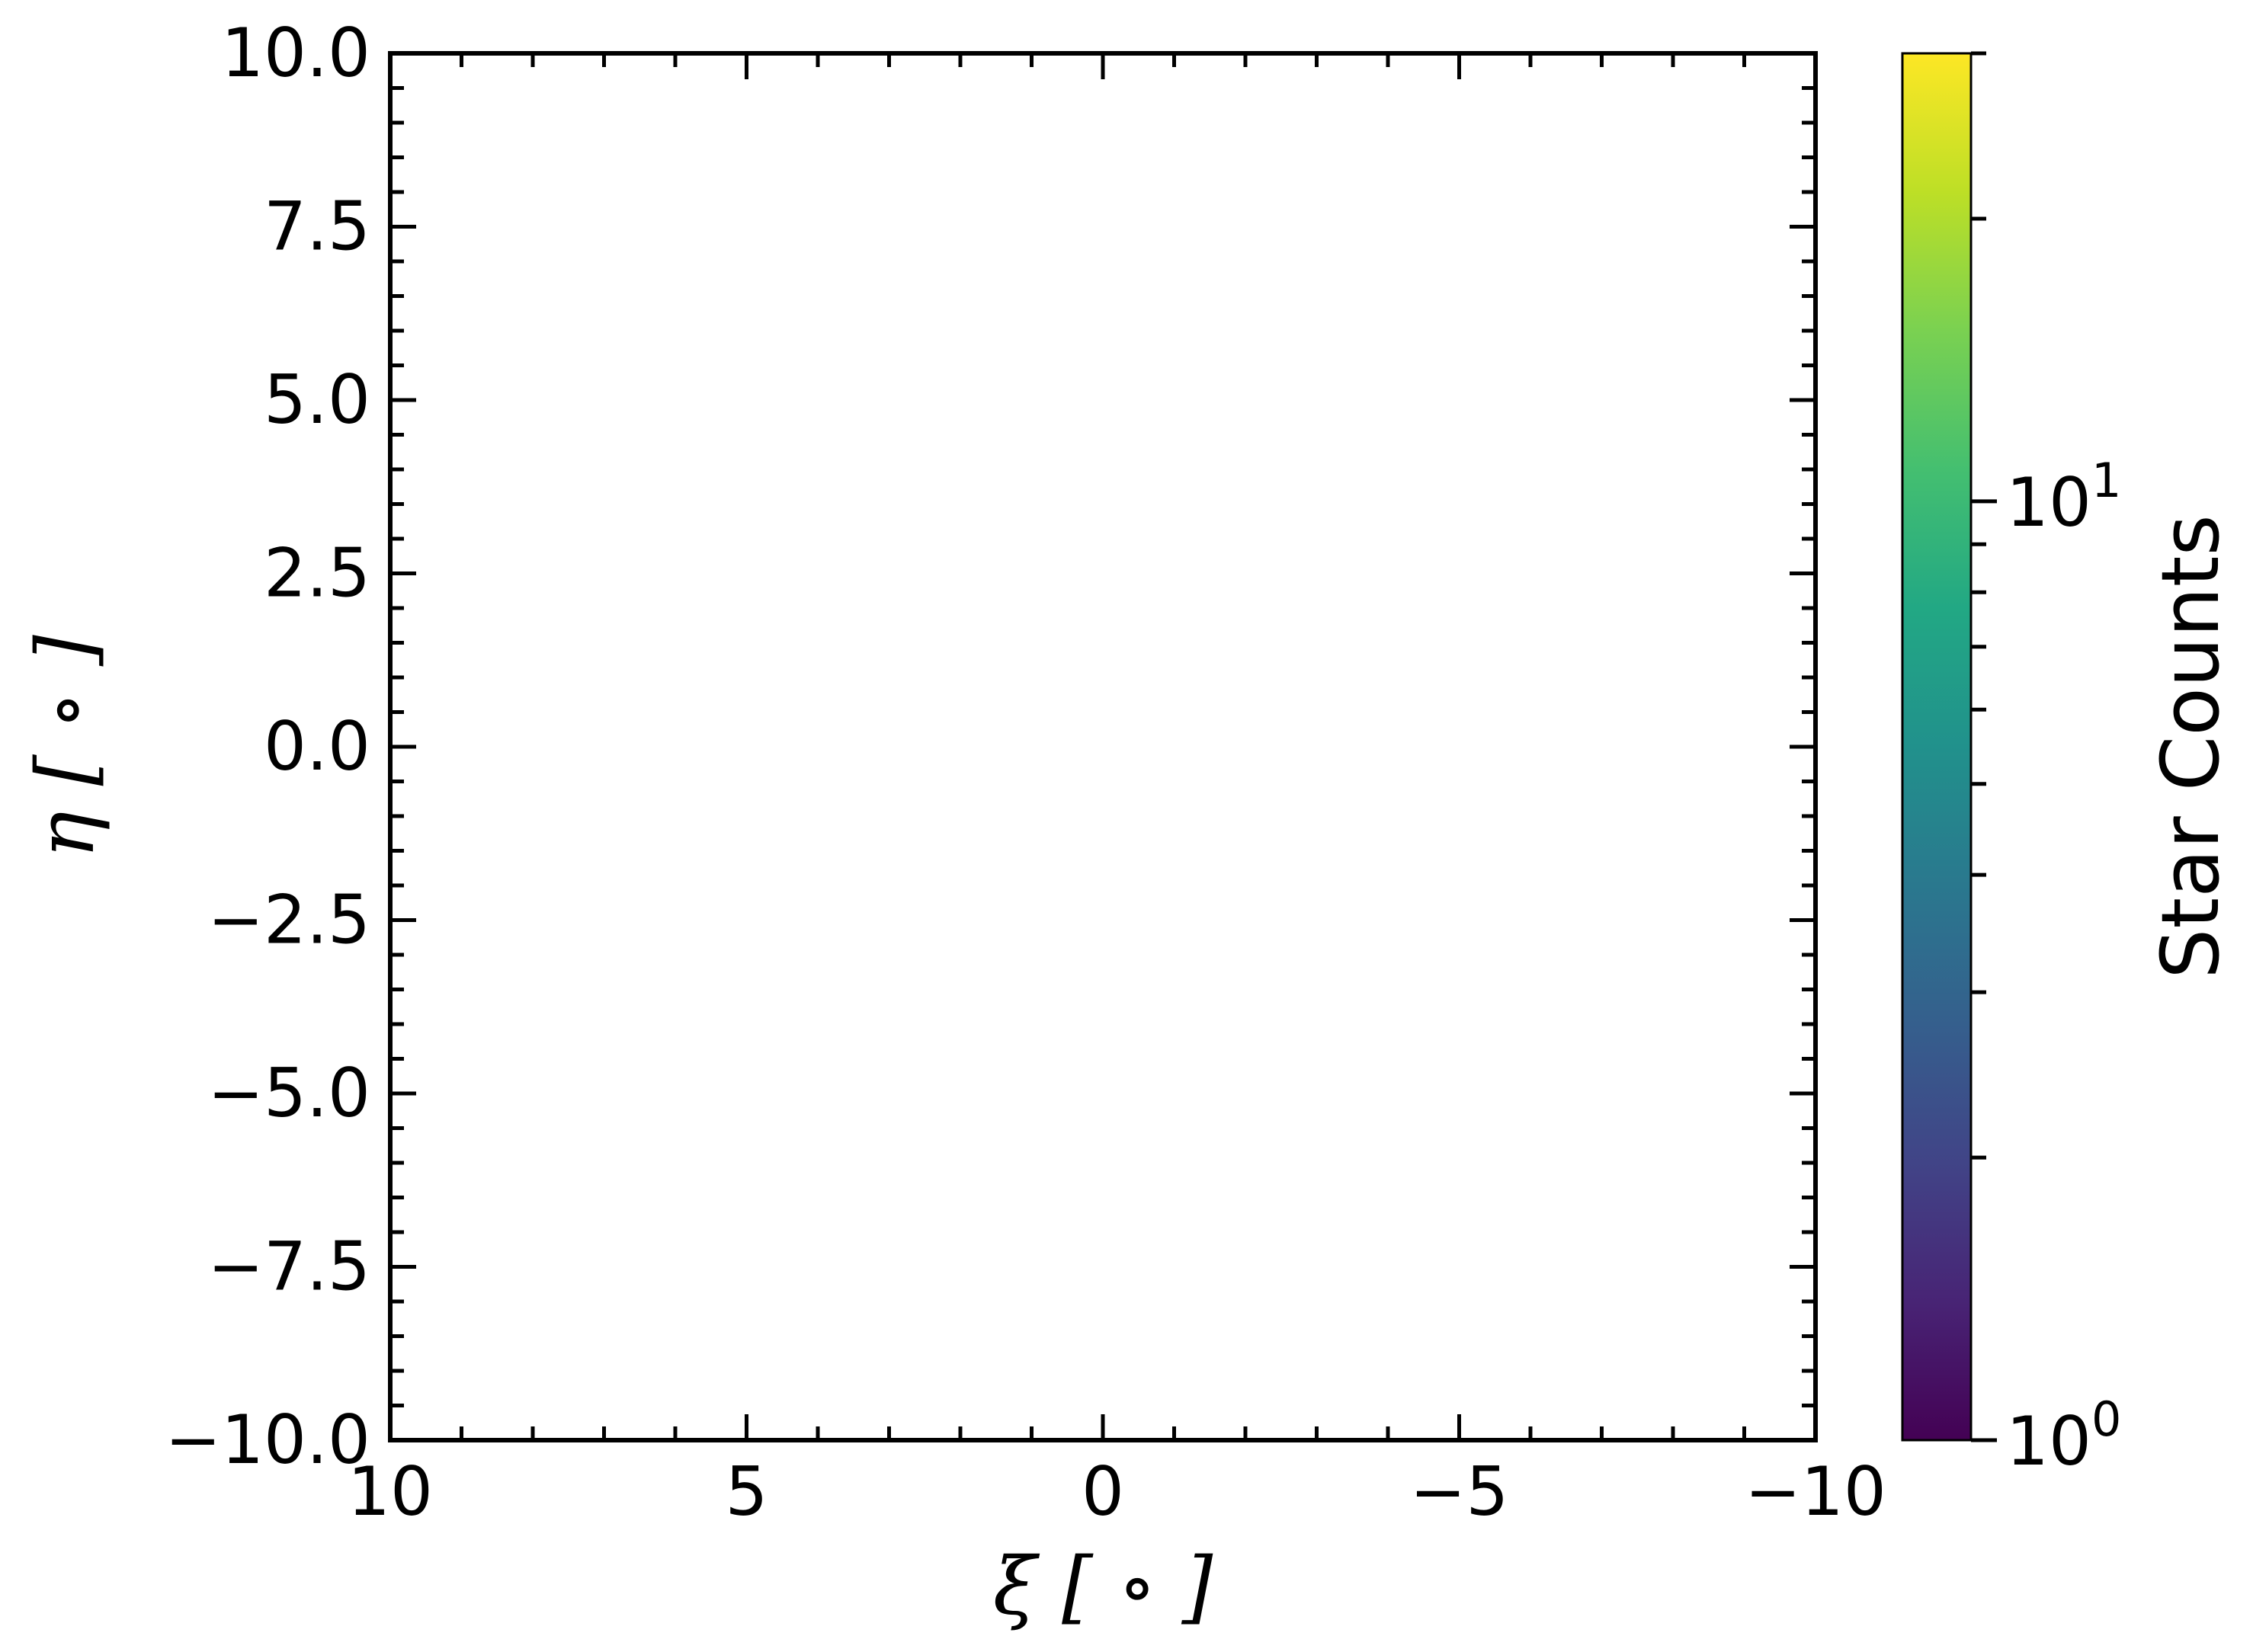 The width and height of the screenshot is (2253, 1652). I want to click on x-axis-title: ξ [ ∘ ], so click(1103, 1586).